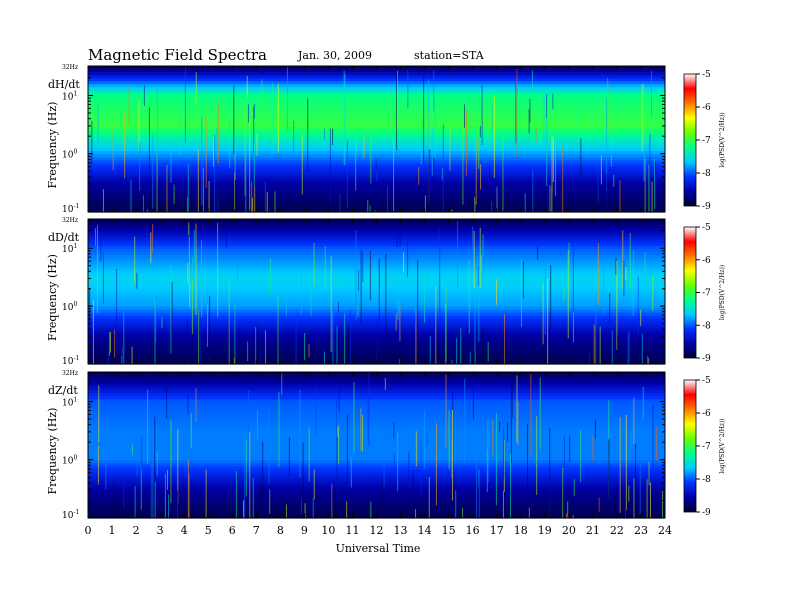 The width and height of the screenshot is (792, 612). What do you see at coordinates (665, 530) in the screenshot?
I see `x-tick-label: 24` at bounding box center [665, 530].